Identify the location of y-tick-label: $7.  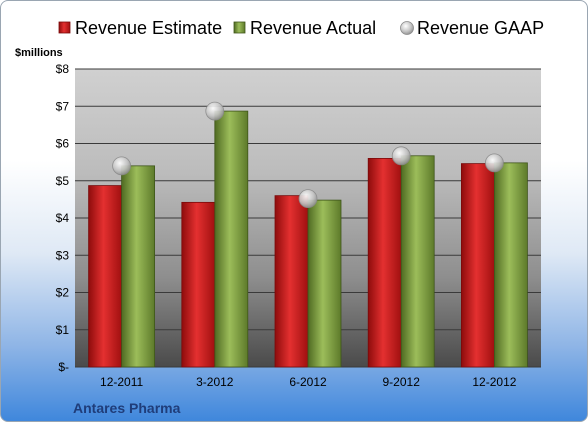
(63, 106).